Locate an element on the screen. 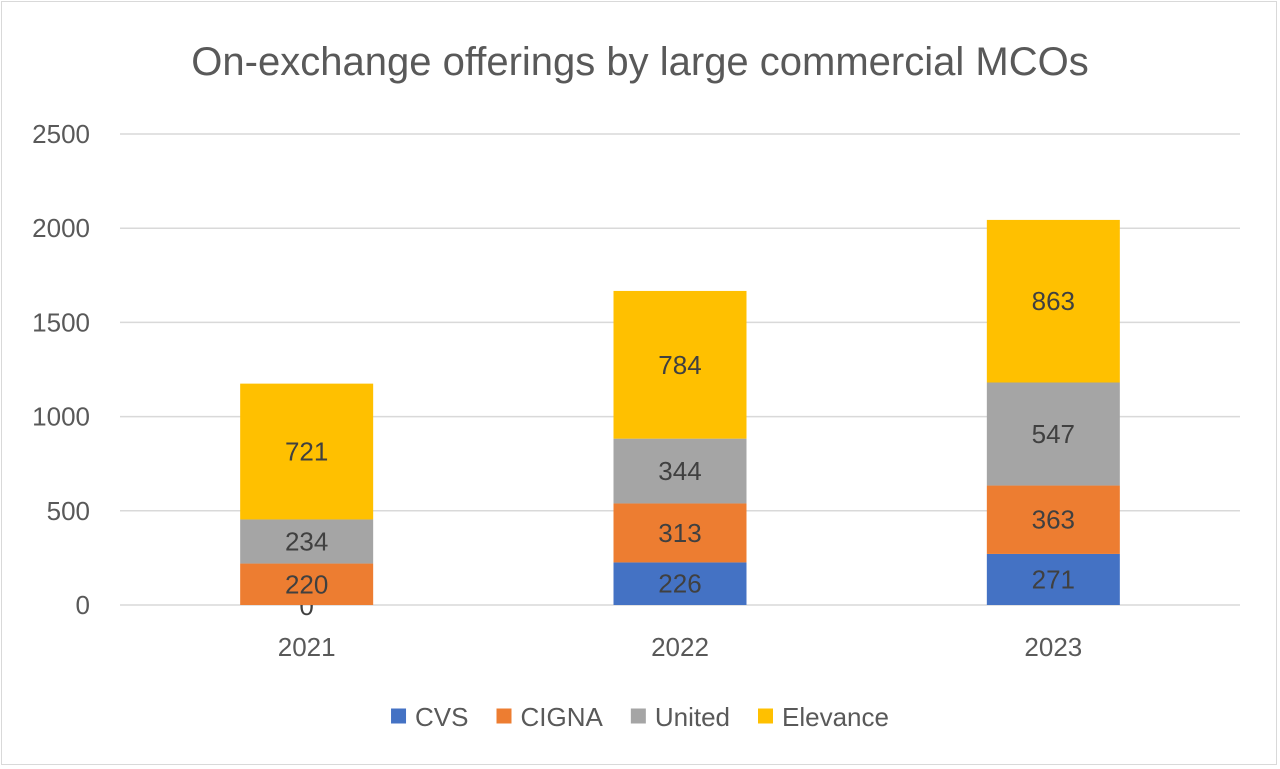 This screenshot has width=1280, height=769. bar-united-2023 is located at coordinates (1053, 434).